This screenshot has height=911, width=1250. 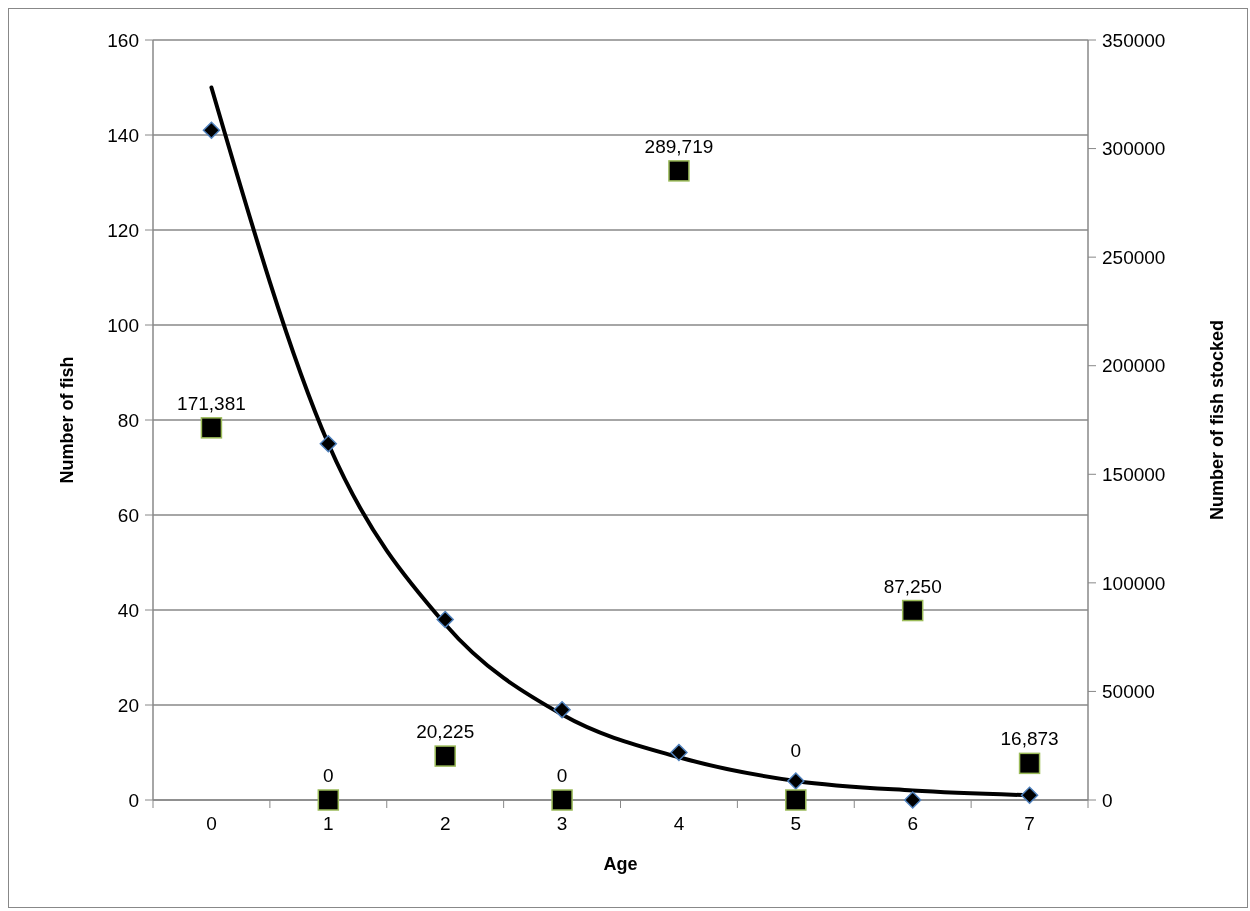 What do you see at coordinates (328, 823) in the screenshot?
I see `x-tick-label: 1` at bounding box center [328, 823].